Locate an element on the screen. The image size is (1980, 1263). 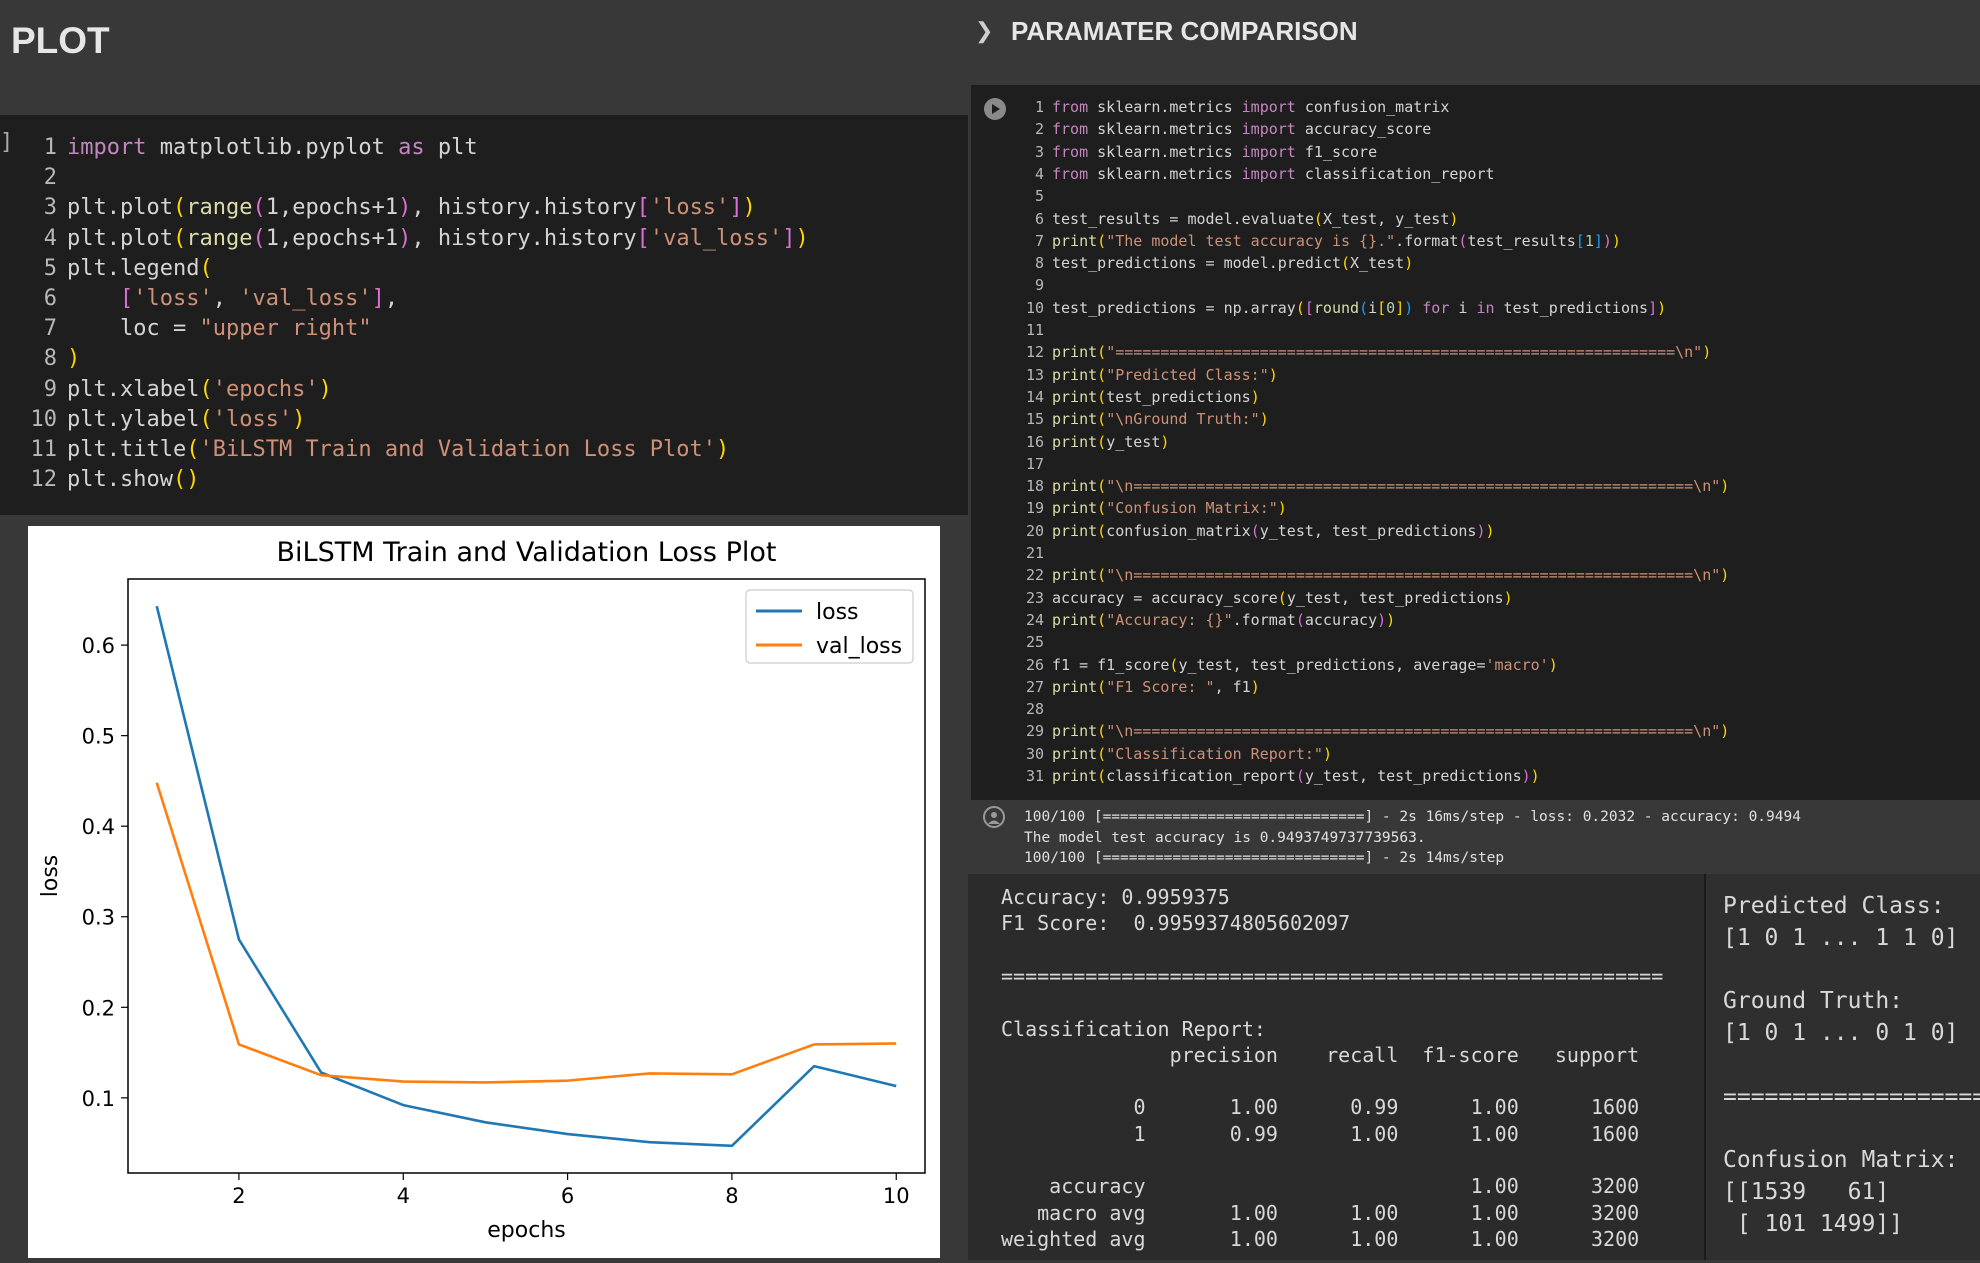
report-line: precision recall f1-score support is located at coordinates (1320, 1054).